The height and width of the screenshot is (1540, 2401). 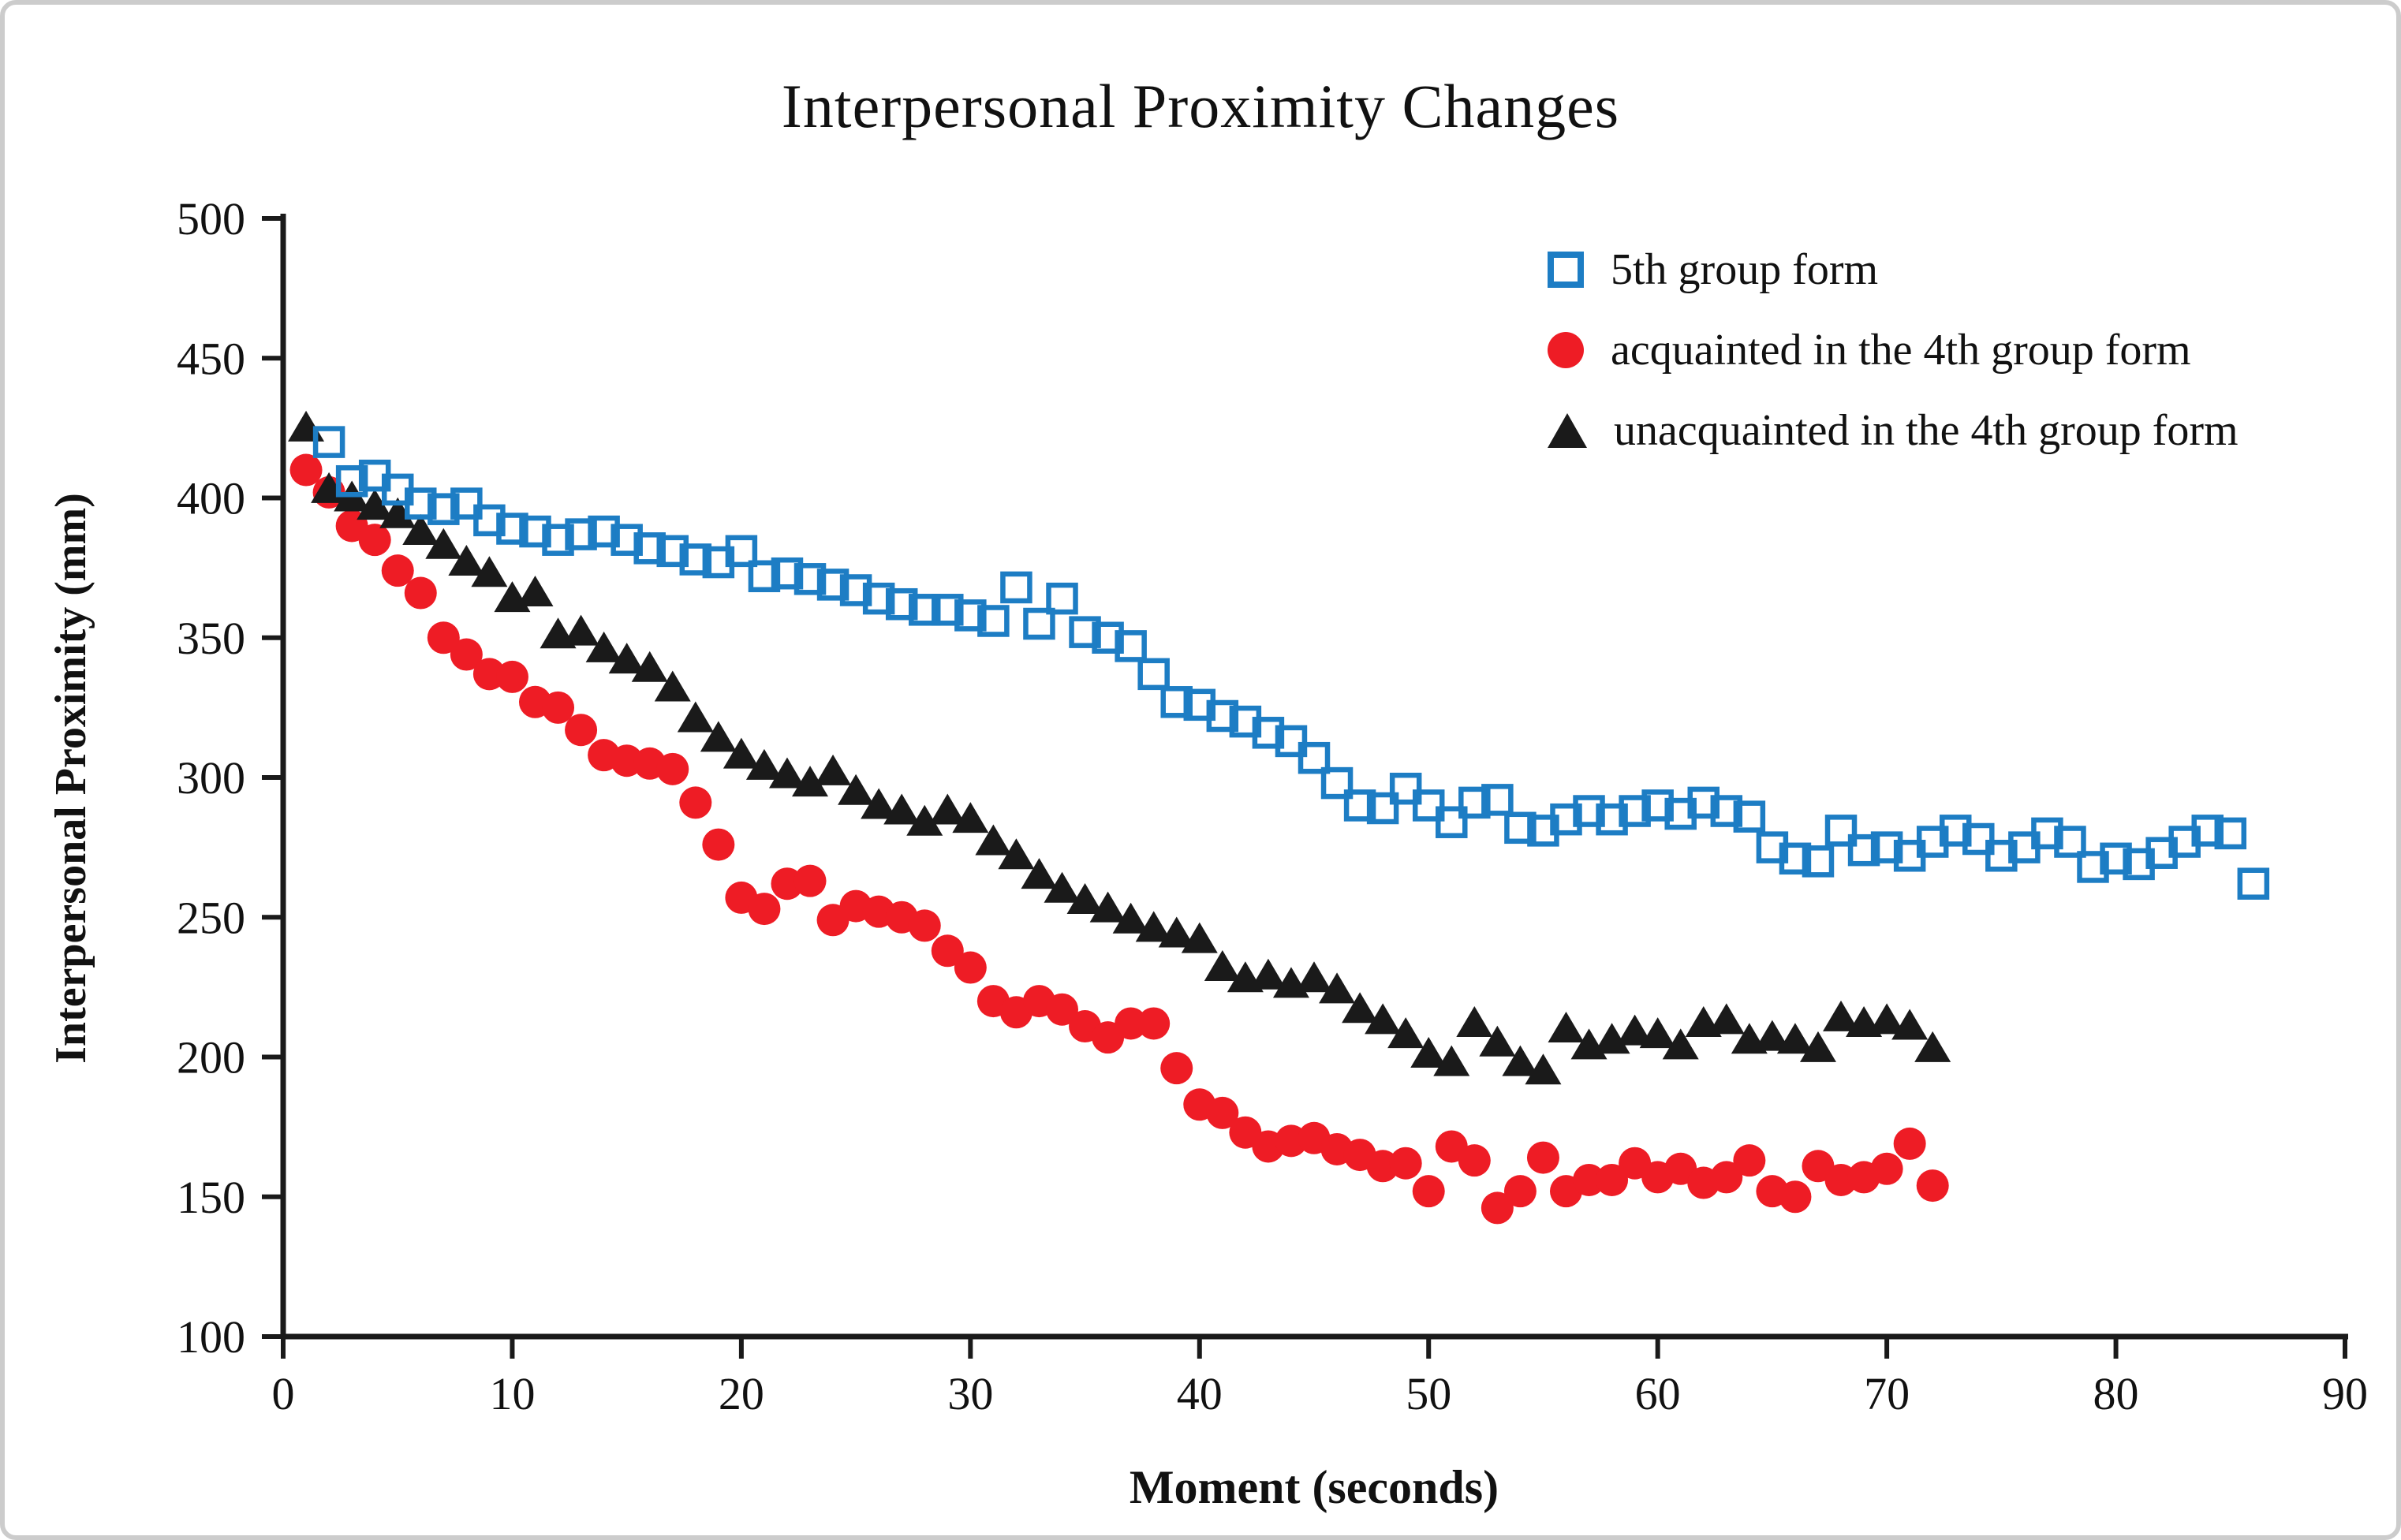 I want to click on legend-item-unacquainted: unacquainted in the 4th group form, so click(x=1893, y=430).